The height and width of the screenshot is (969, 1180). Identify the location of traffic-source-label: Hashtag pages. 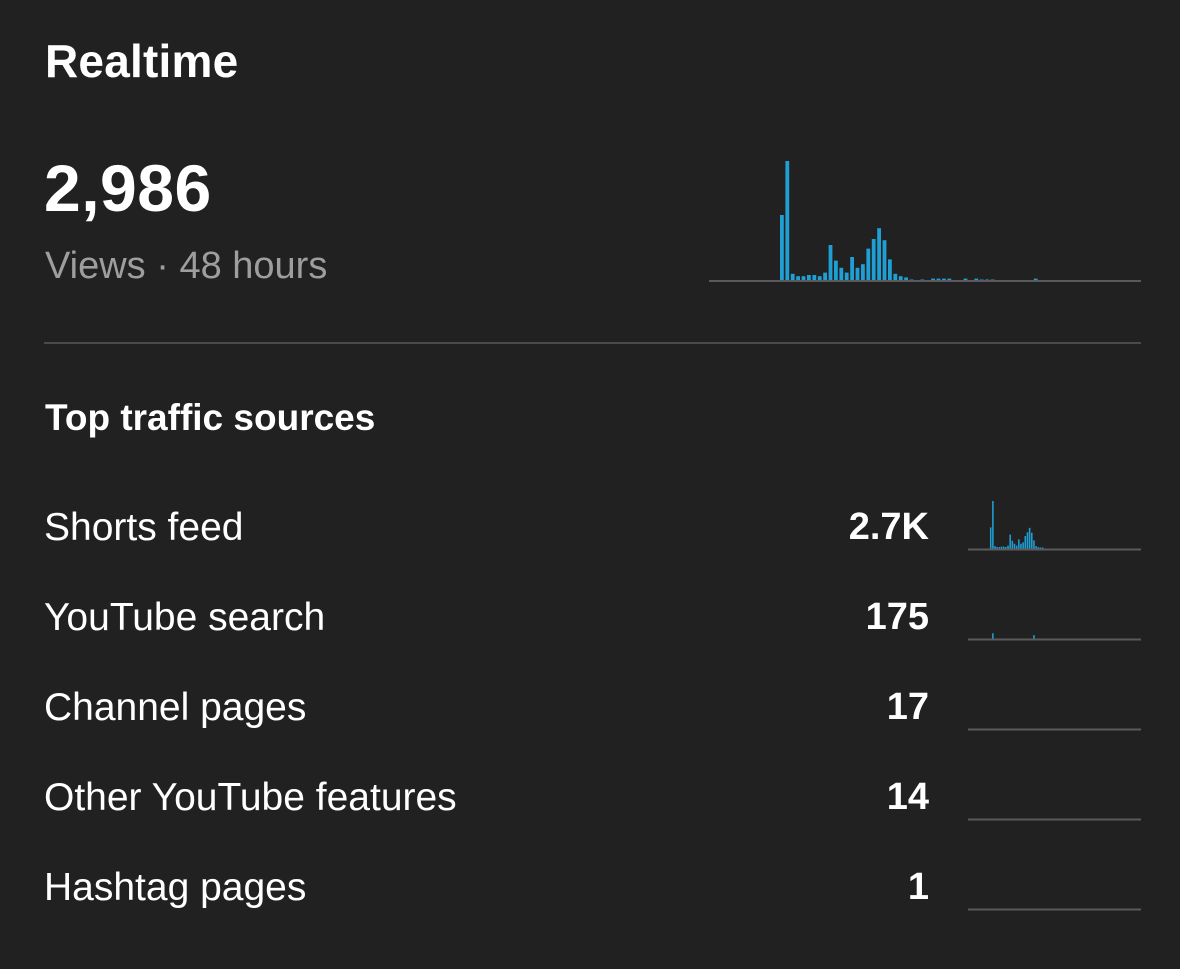
(175, 887).